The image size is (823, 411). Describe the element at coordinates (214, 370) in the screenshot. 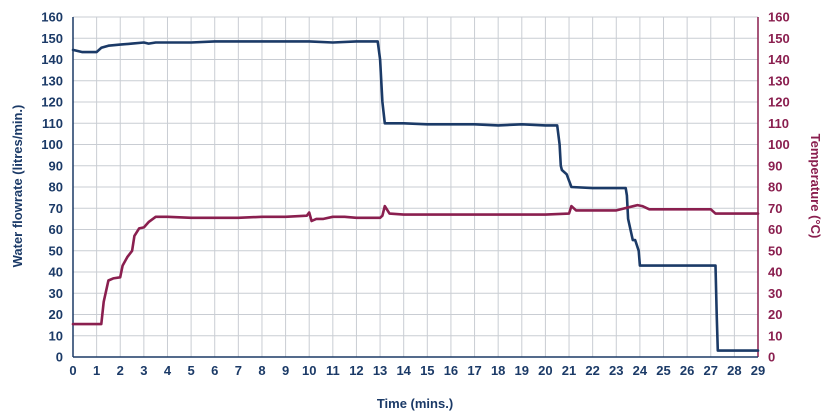

I see `x-tick-label: 6` at that location.